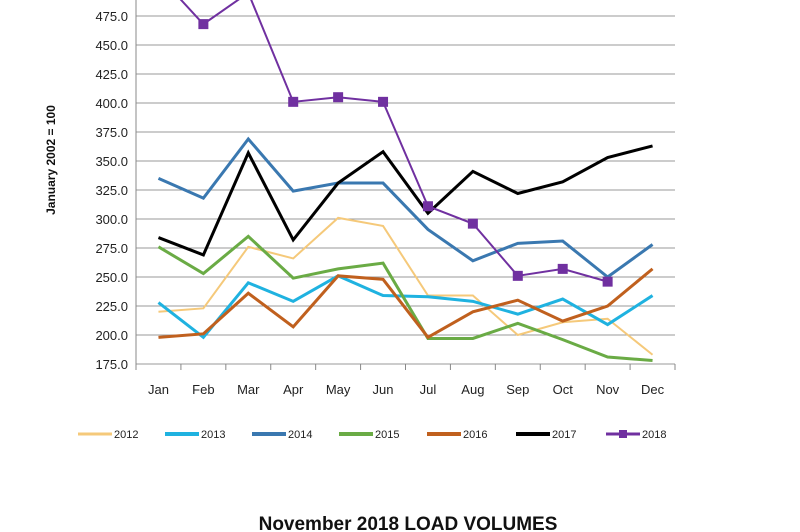 Image resolution: width=800 pixels, height=532 pixels. What do you see at coordinates (158, 389) in the screenshot?
I see `x-tick-label: Jan` at bounding box center [158, 389].